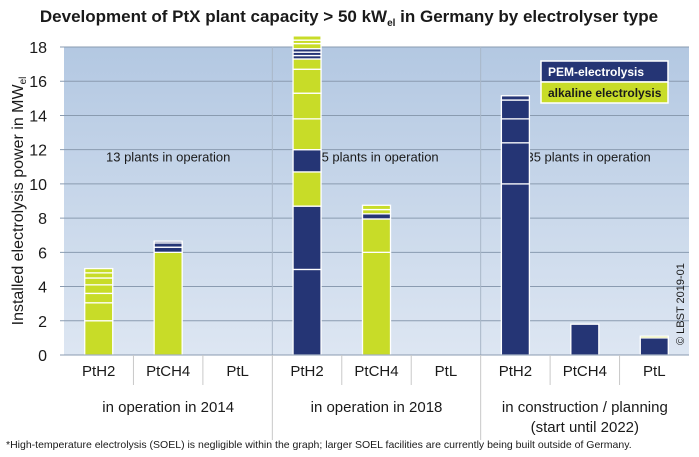 This screenshot has height=457, width=699. I want to click on y-tick-label: 14, so click(38, 116).